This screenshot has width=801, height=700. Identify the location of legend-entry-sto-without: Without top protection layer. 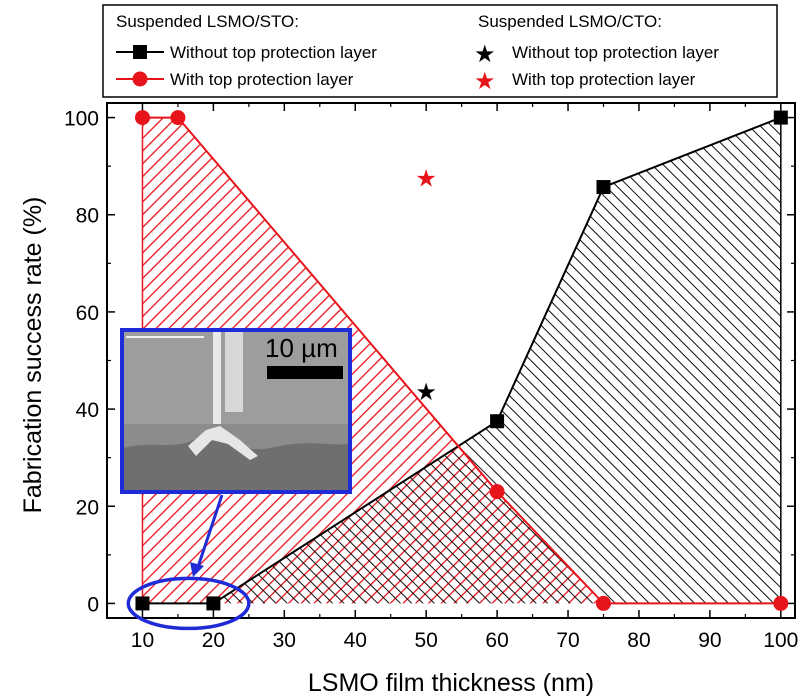
(246, 52).